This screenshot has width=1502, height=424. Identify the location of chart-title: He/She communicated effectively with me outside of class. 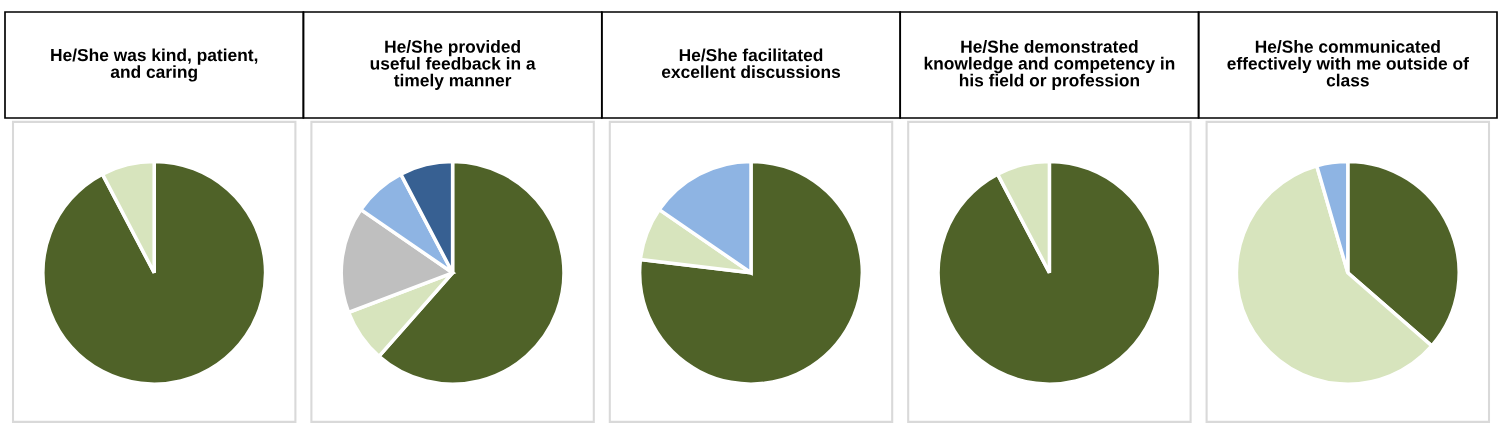
(1348, 63).